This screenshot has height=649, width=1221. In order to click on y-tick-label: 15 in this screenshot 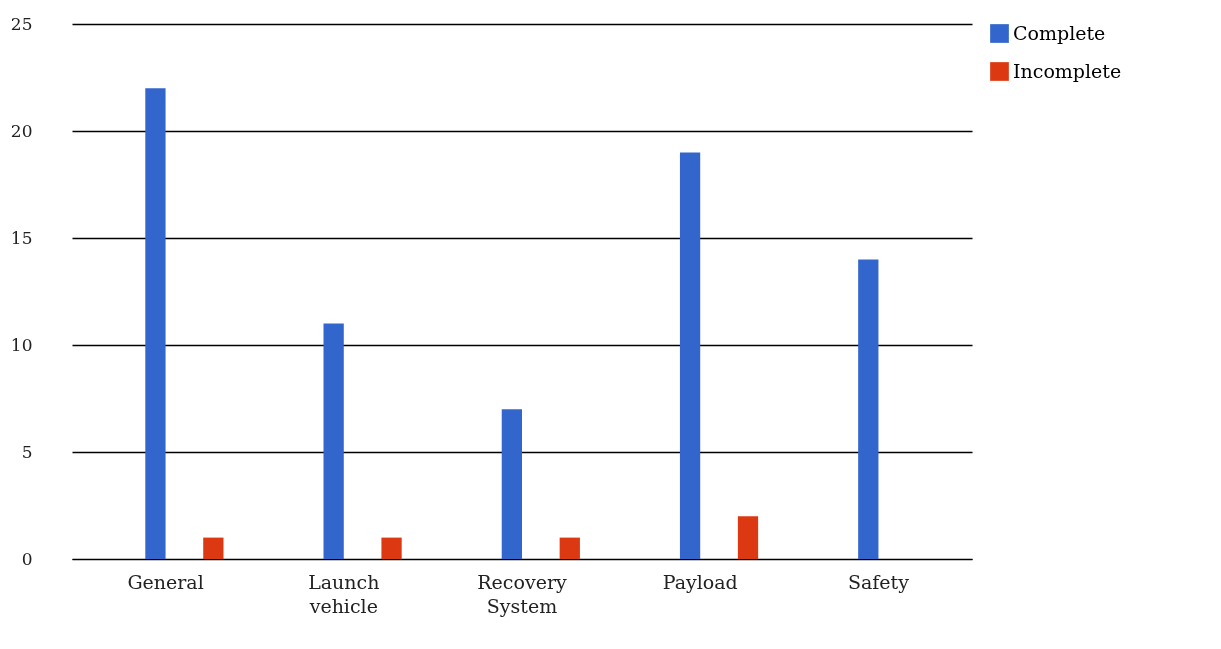, I will do `click(21, 237)`.